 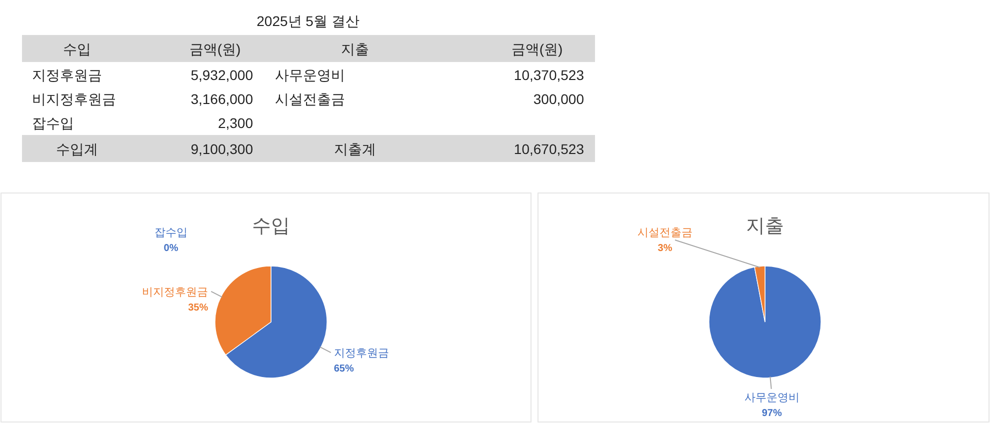 I want to click on data-label: 65%, so click(x=344, y=369).